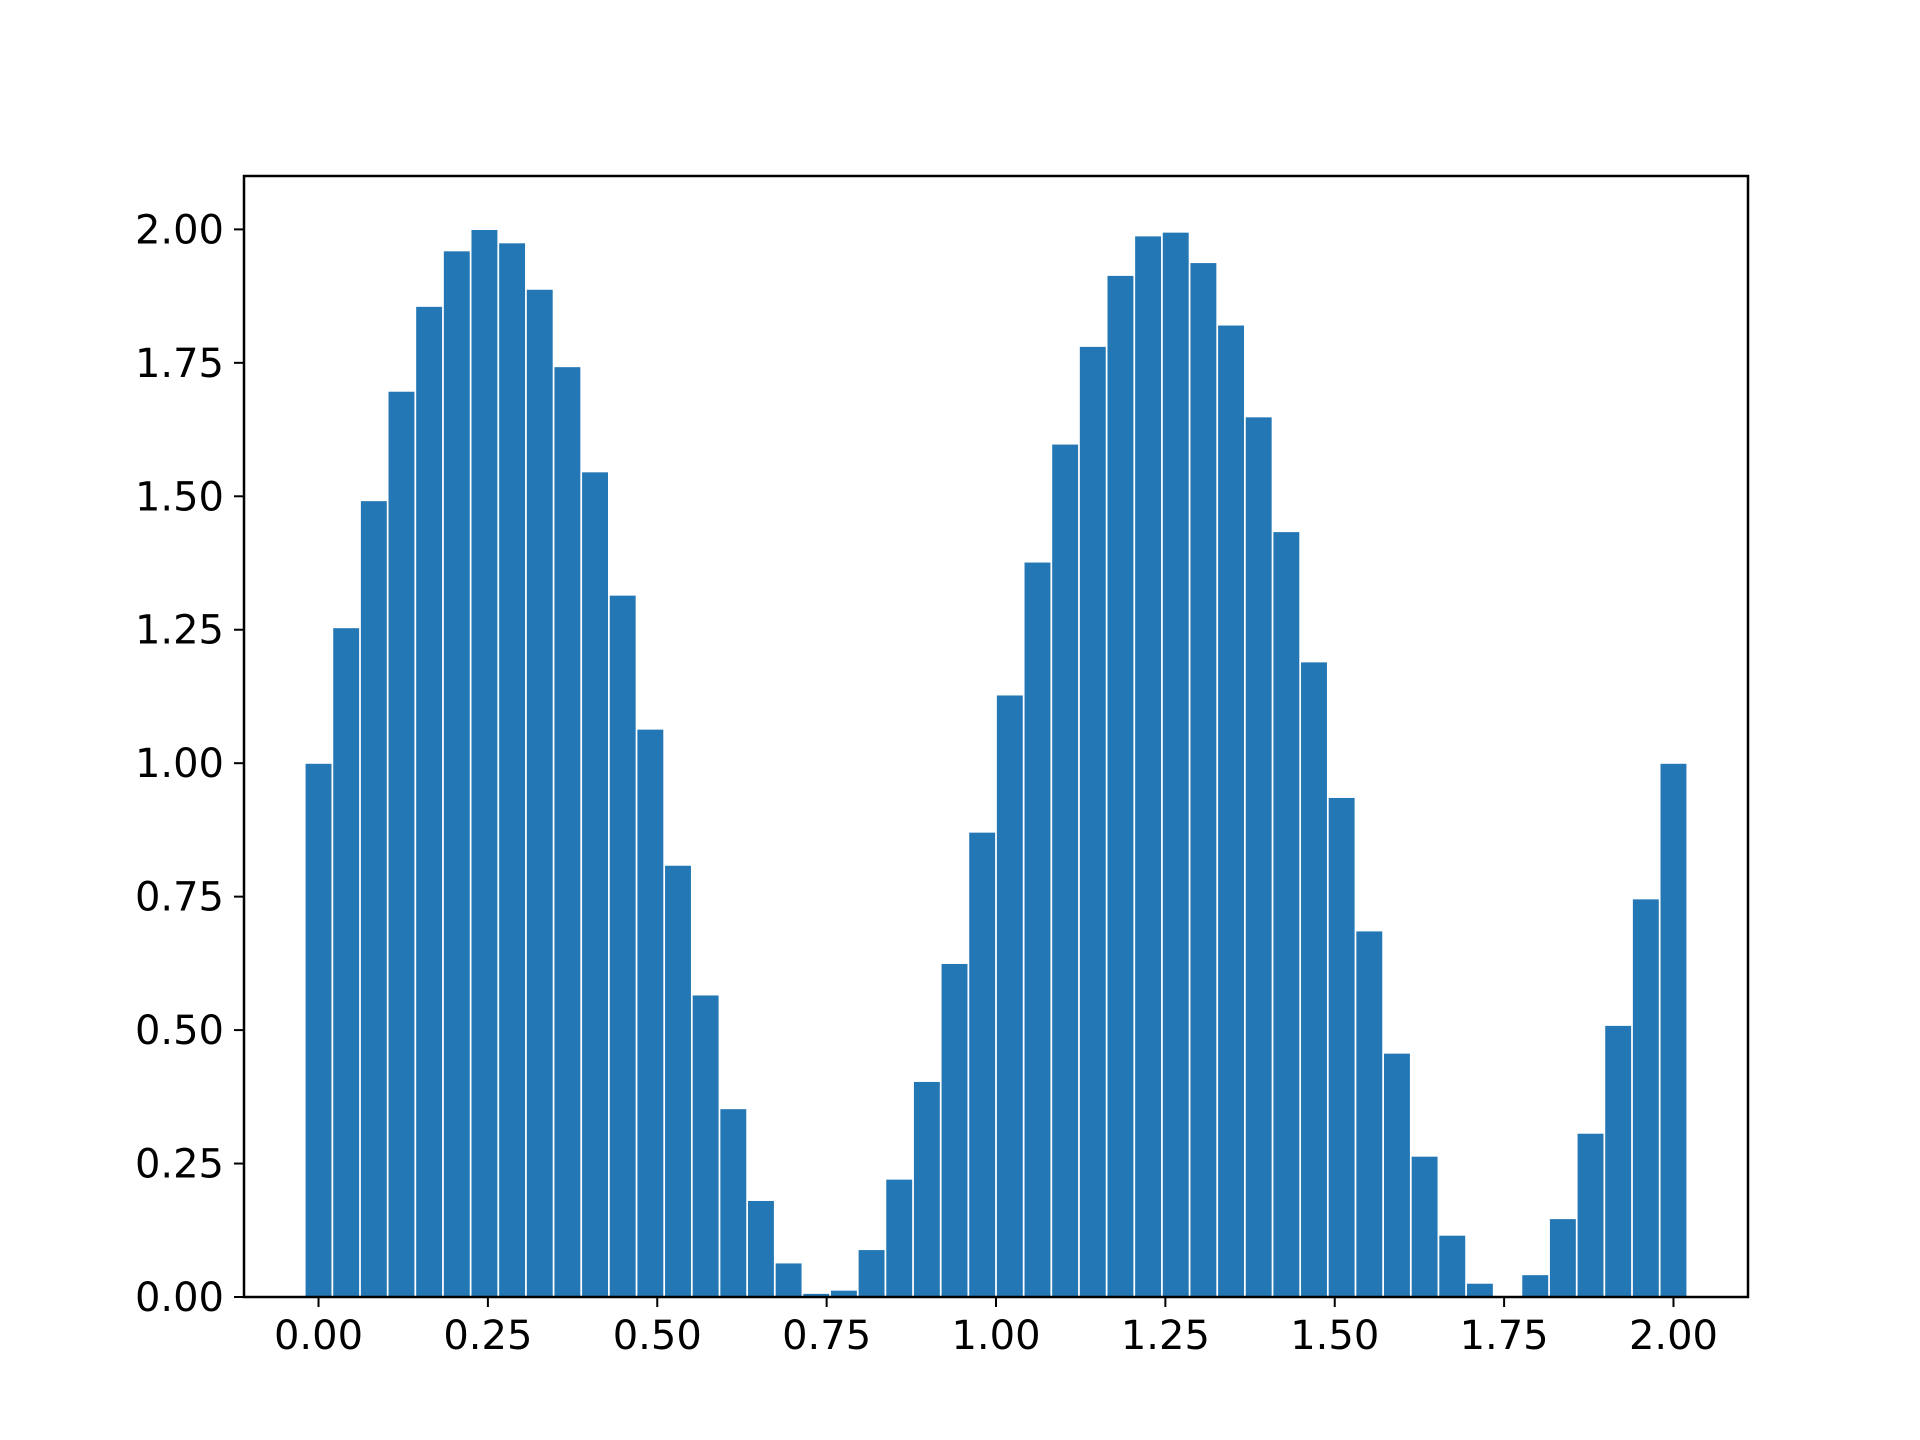  What do you see at coordinates (1334, 1336) in the screenshot?
I see `x-tick-label: 1.50` at bounding box center [1334, 1336].